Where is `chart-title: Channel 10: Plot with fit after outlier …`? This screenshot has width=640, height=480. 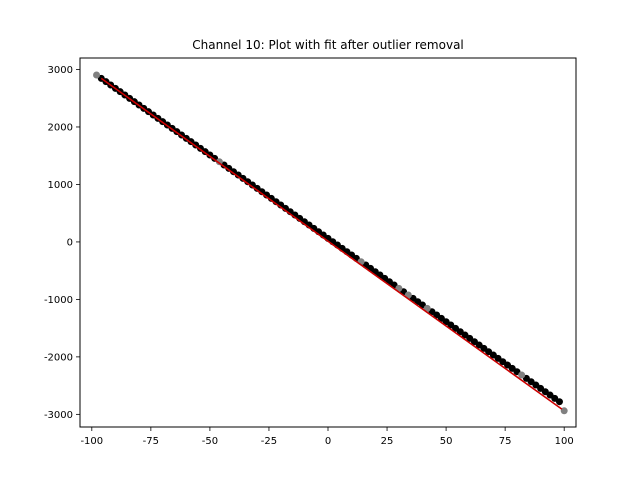 chart-title: Channel 10: Plot with fit after outlier … is located at coordinates (328, 45).